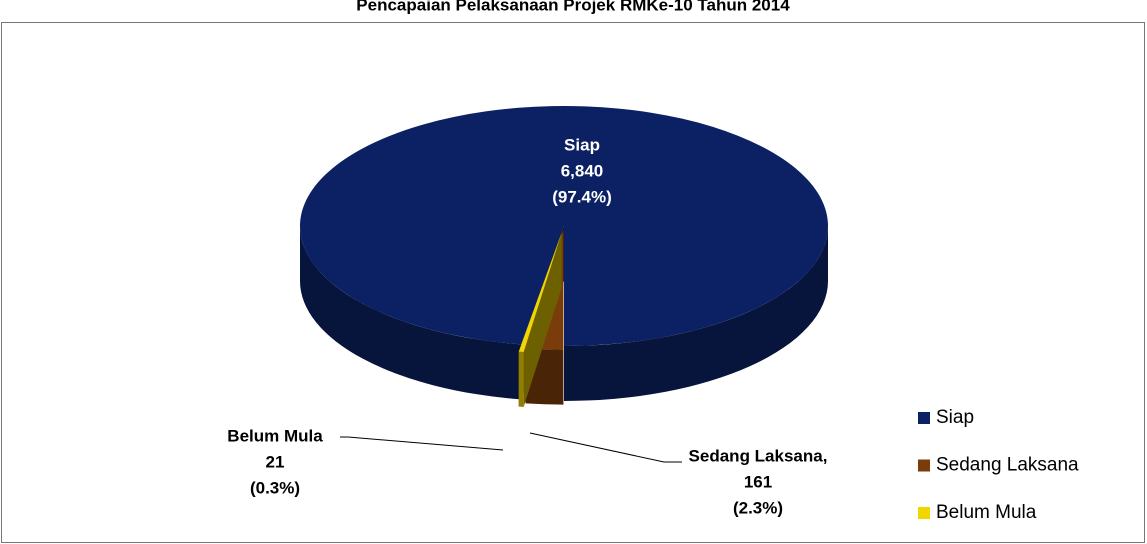 Image resolution: width=1147 pixels, height=544 pixels. I want to click on legend: Siap Sedang Laksana Belum Mula, so click(998, 465).